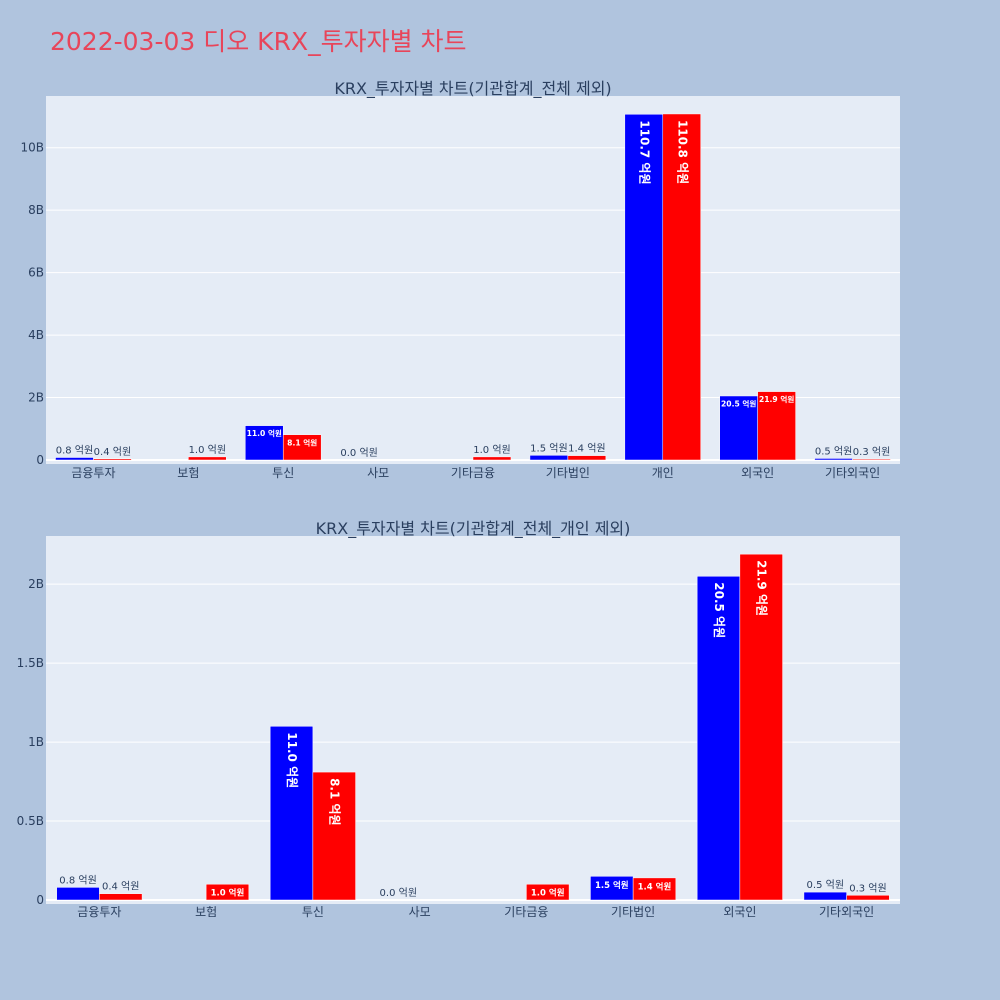 The height and width of the screenshot is (1000, 1000). Describe the element at coordinates (644, 152) in the screenshot. I see `data-label: 110.7 억원` at that location.